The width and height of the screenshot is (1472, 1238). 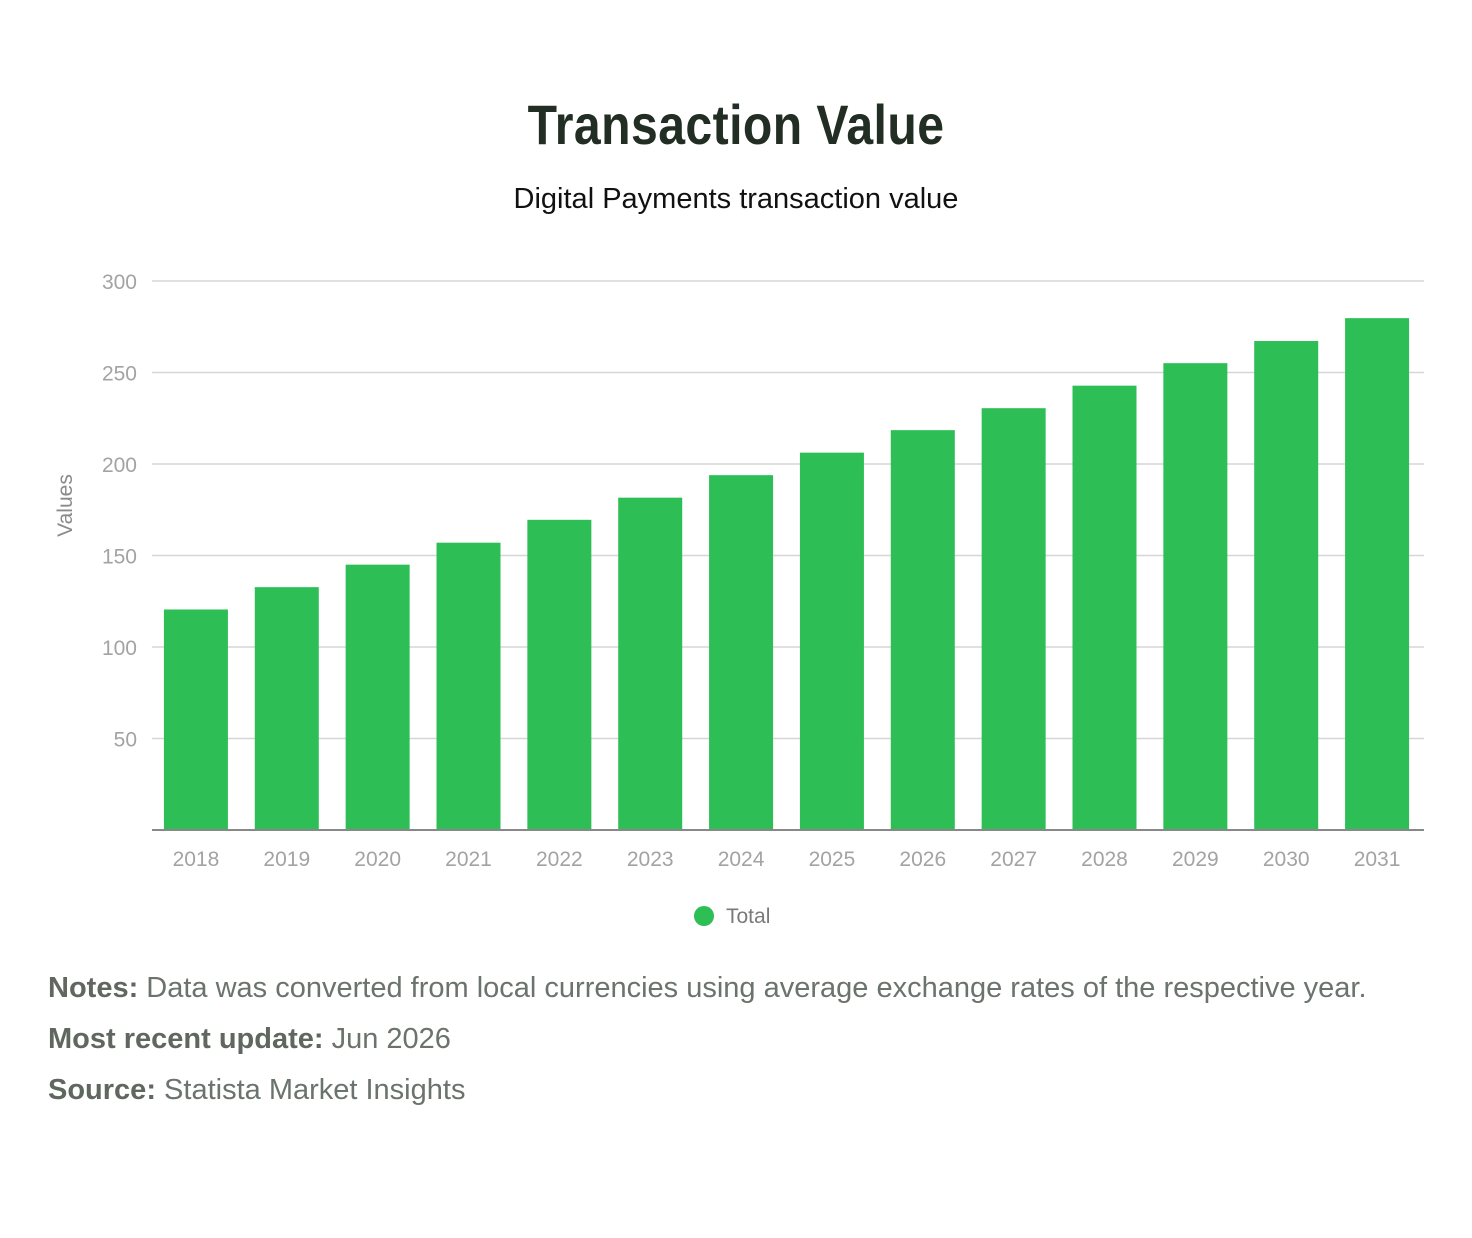 I want to click on bar-2022, so click(x=559, y=674).